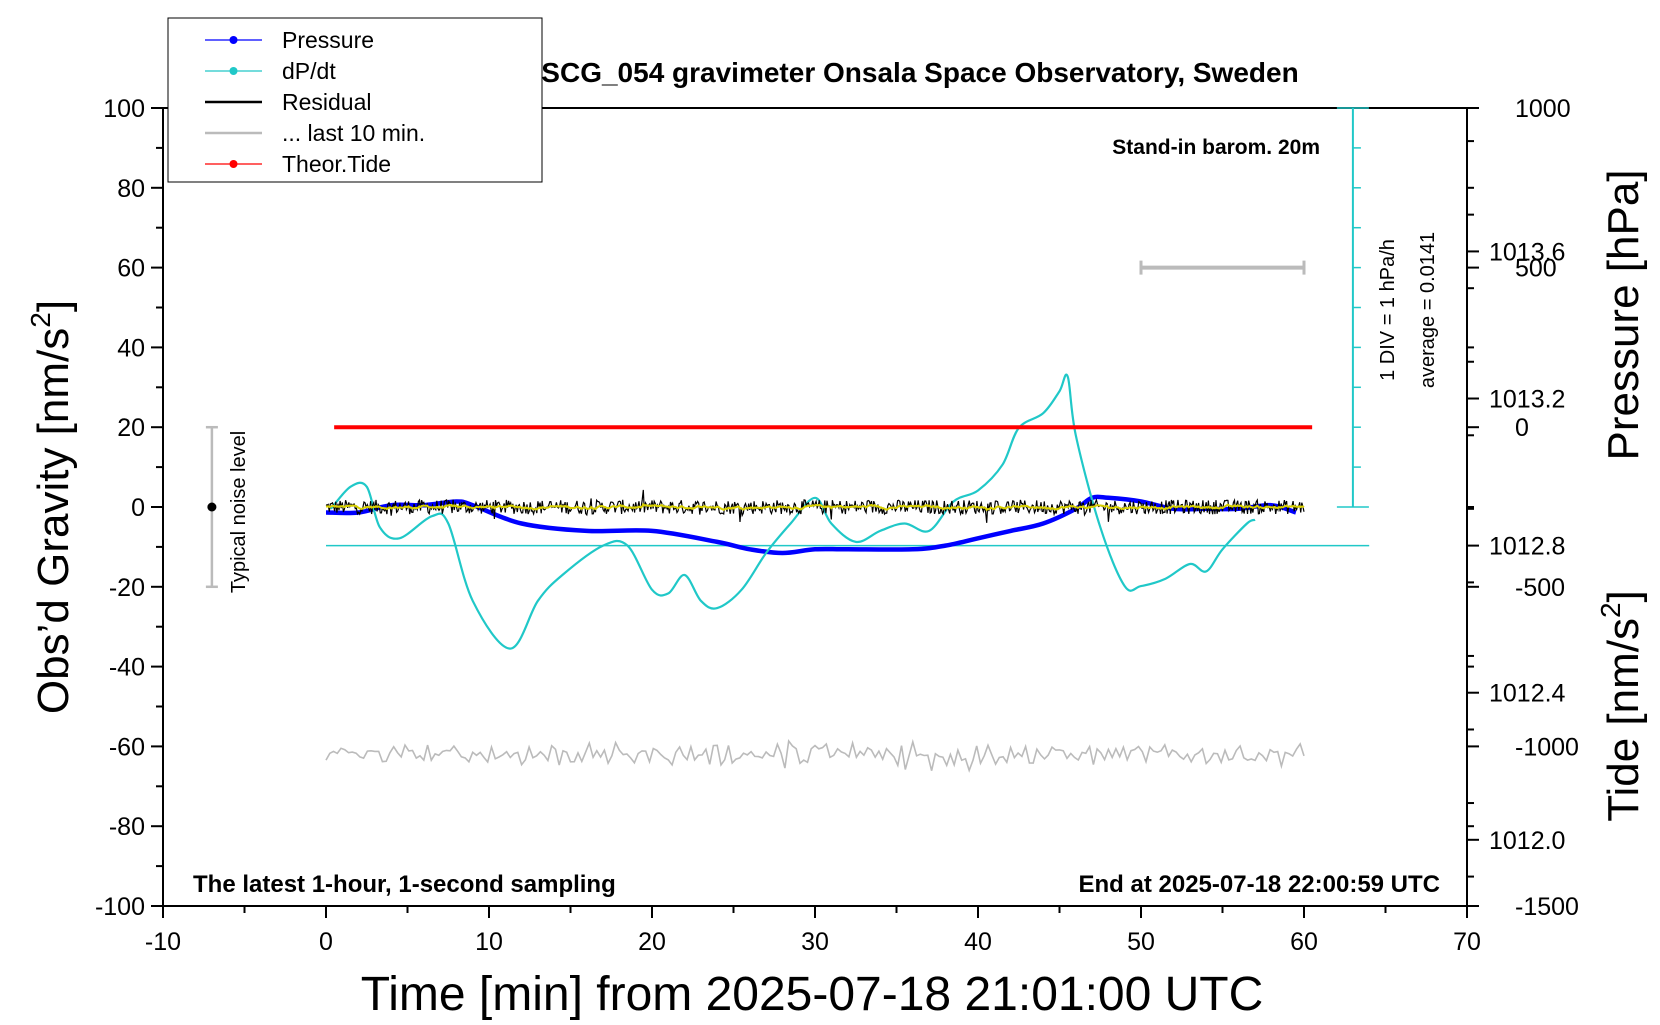 This screenshot has height=1025, width=1660. I want to click on pressure-tick-label: 1013.2, so click(1527, 400).